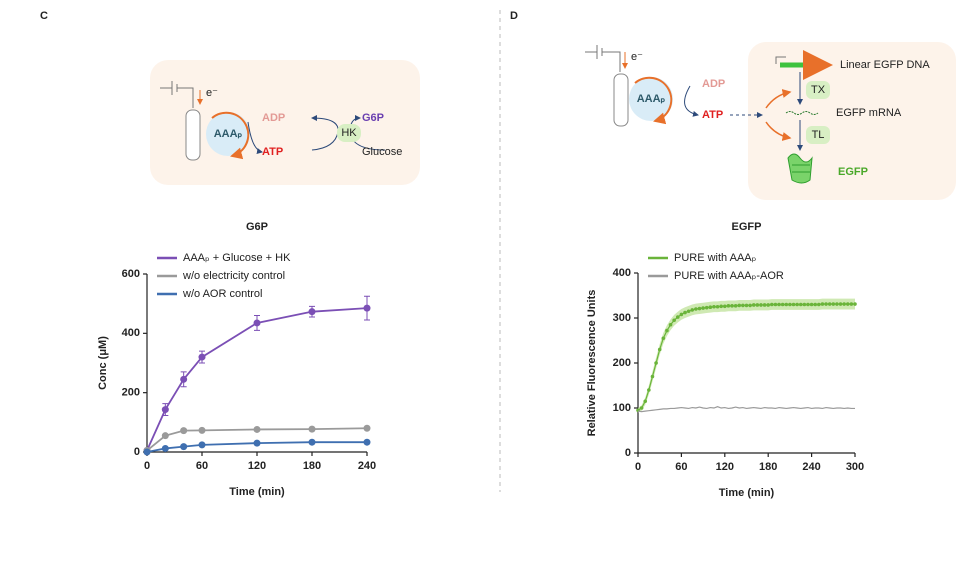 Image resolution: width=960 pixels, height=582 pixels. I want to click on y-tick-label: 100, so click(622, 408).